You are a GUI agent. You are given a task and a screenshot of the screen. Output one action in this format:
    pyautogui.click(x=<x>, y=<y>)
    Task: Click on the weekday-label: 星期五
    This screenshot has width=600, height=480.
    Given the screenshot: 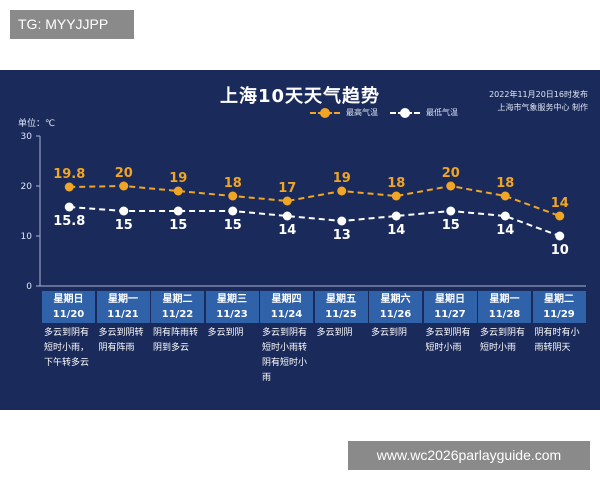 What is the action you would take?
    pyautogui.click(x=341, y=299)
    